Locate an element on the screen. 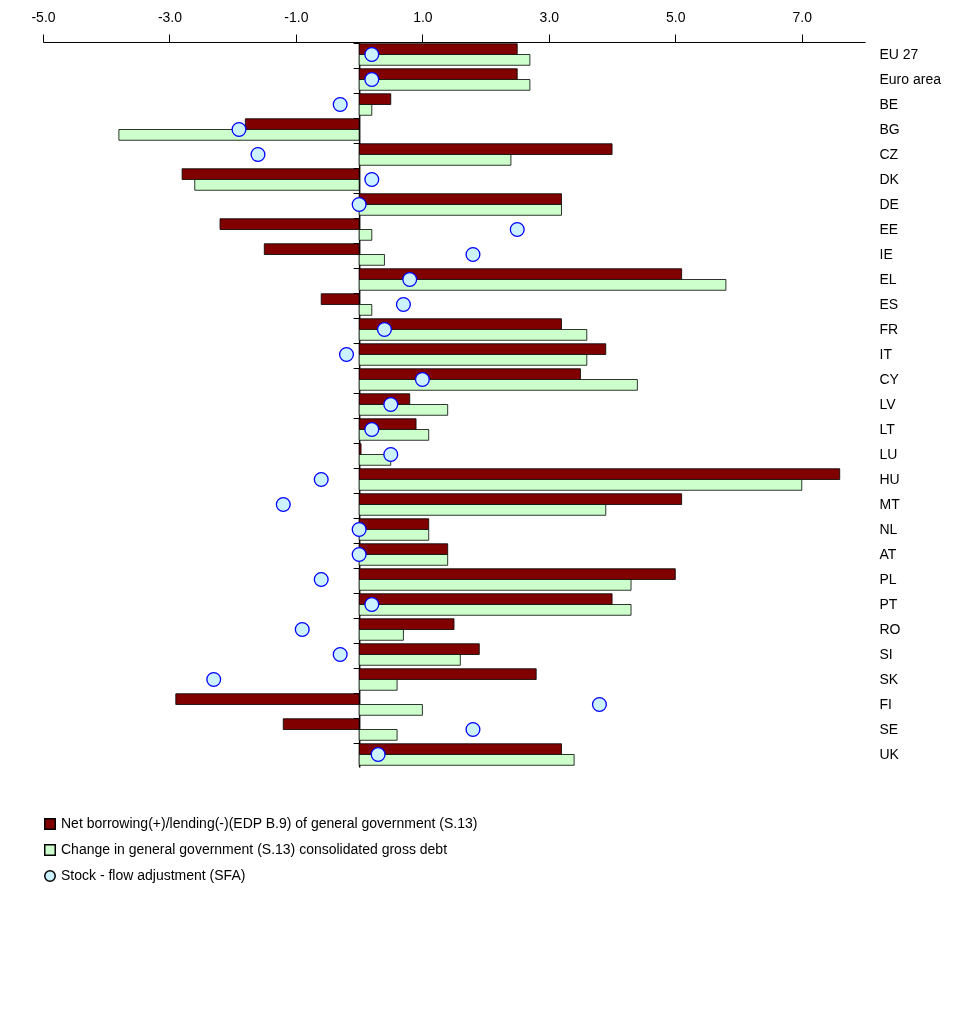  y-tick-label: LU is located at coordinates (888, 453).